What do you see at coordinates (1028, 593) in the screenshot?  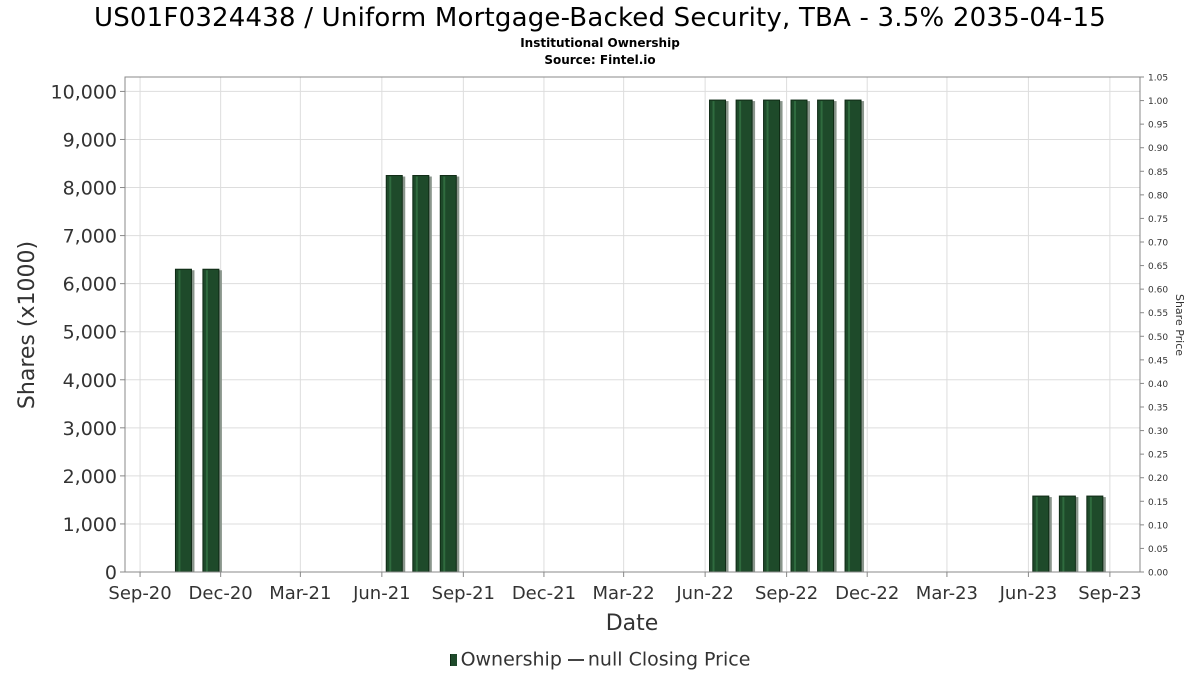 I see `x-tick-label: Jun-23` at bounding box center [1028, 593].